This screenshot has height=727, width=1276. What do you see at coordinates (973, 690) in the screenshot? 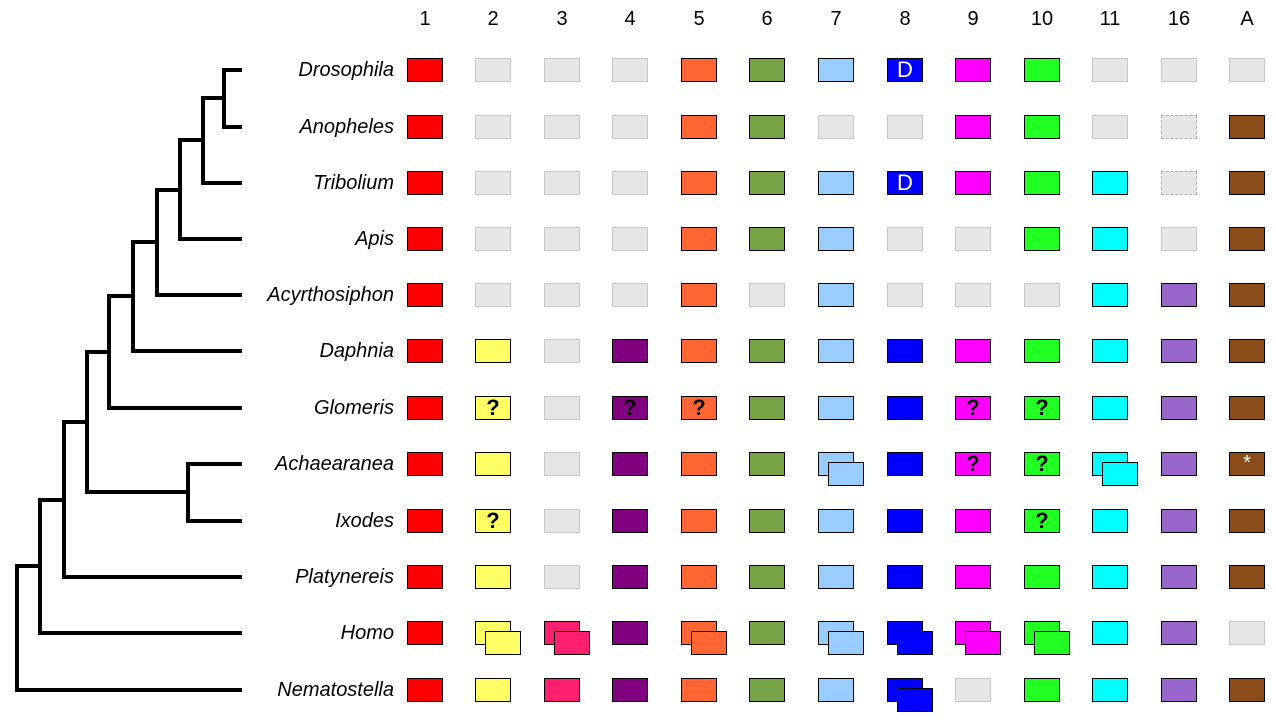
I see `gene-cell-nematostella-9-absent` at bounding box center [973, 690].